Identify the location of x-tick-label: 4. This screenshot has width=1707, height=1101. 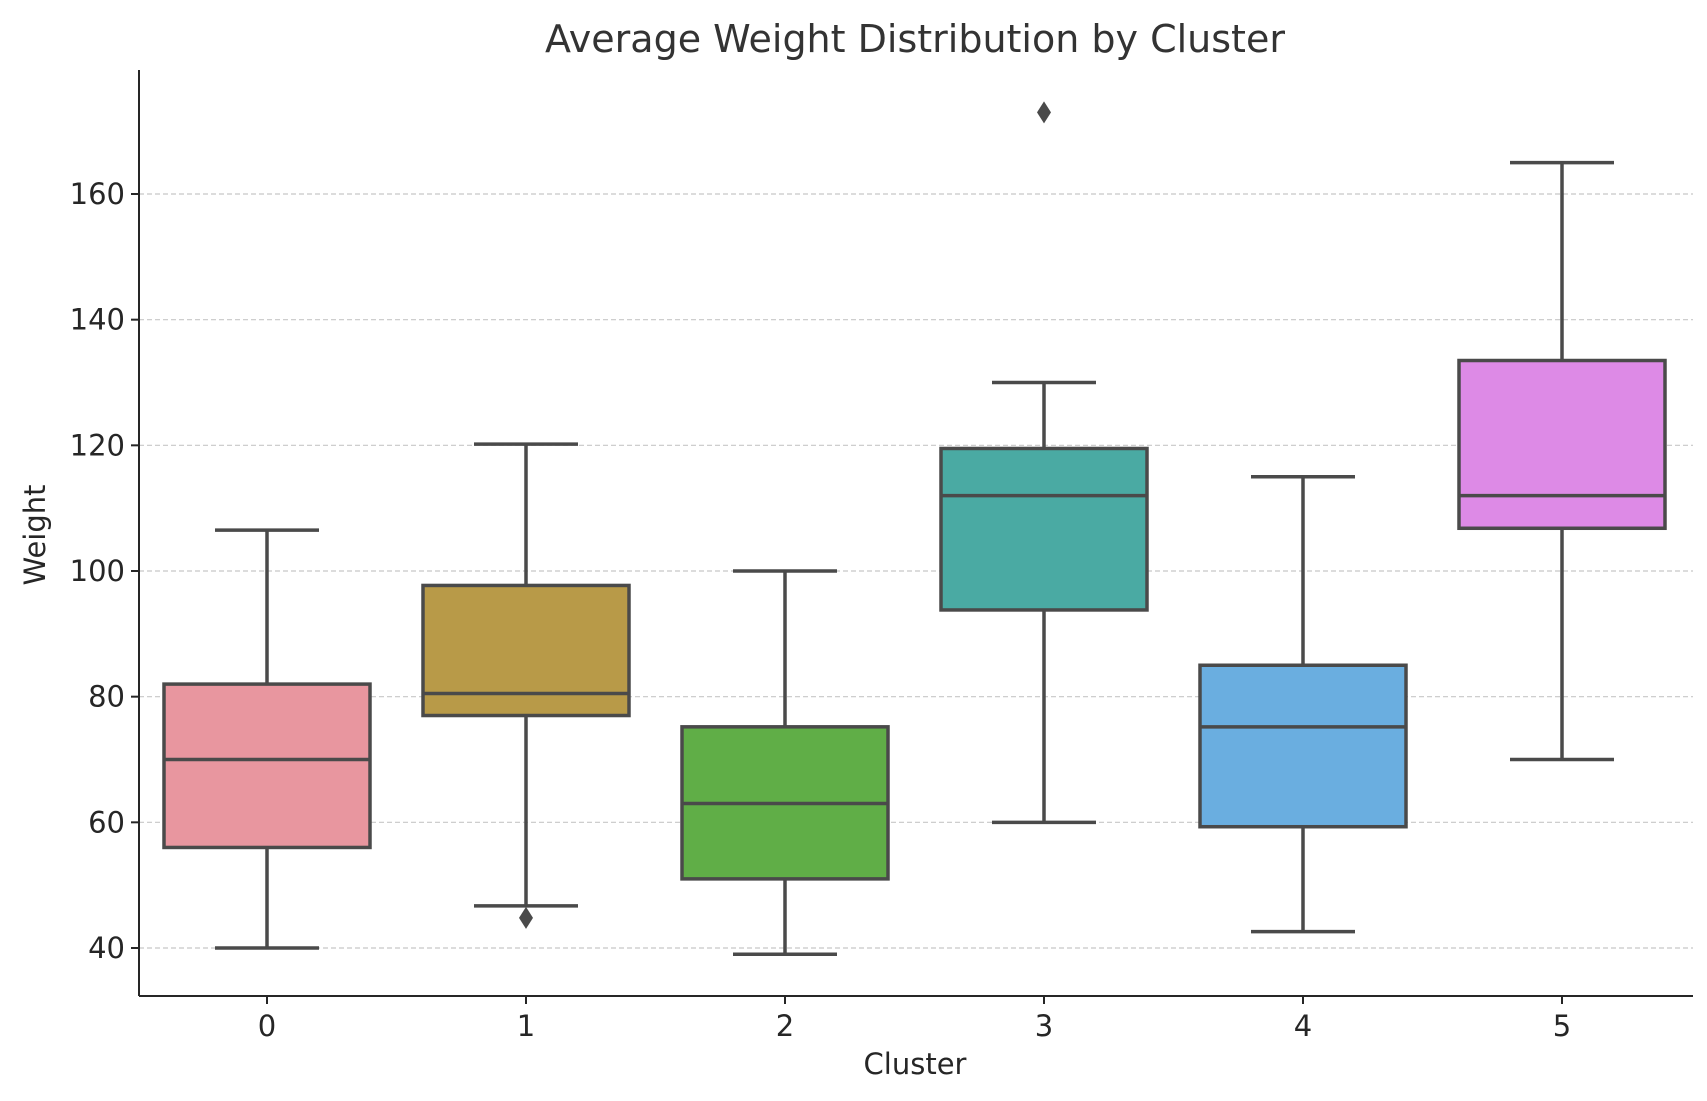
(1303, 1026).